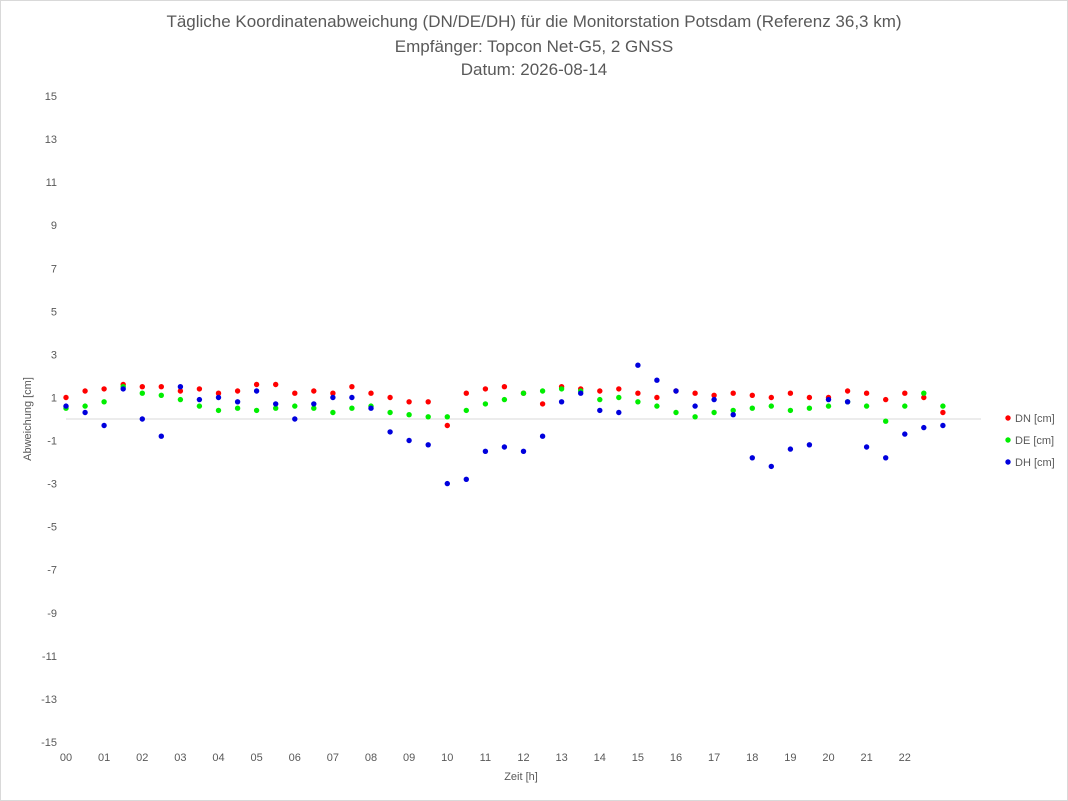 The height and width of the screenshot is (801, 1068). Describe the element at coordinates (51, 97) in the screenshot. I see `y-tick-label: 15` at that location.